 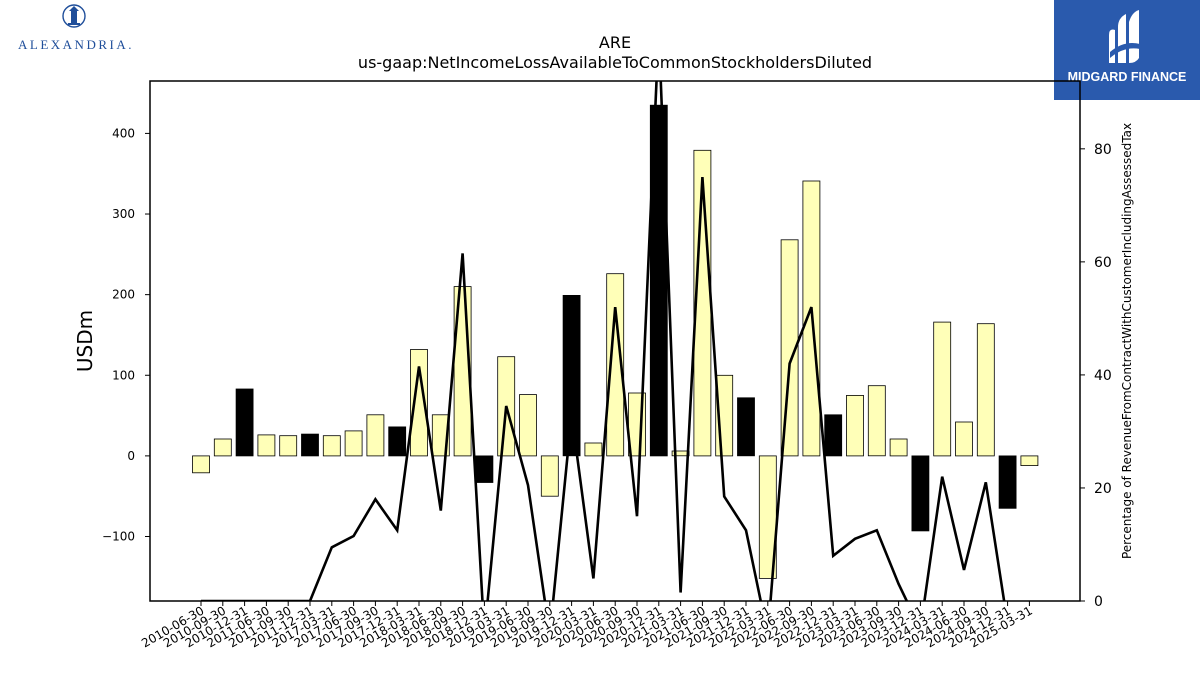 What do you see at coordinates (123, 295) in the screenshot?
I see `y-tick-label: 200` at bounding box center [123, 295].